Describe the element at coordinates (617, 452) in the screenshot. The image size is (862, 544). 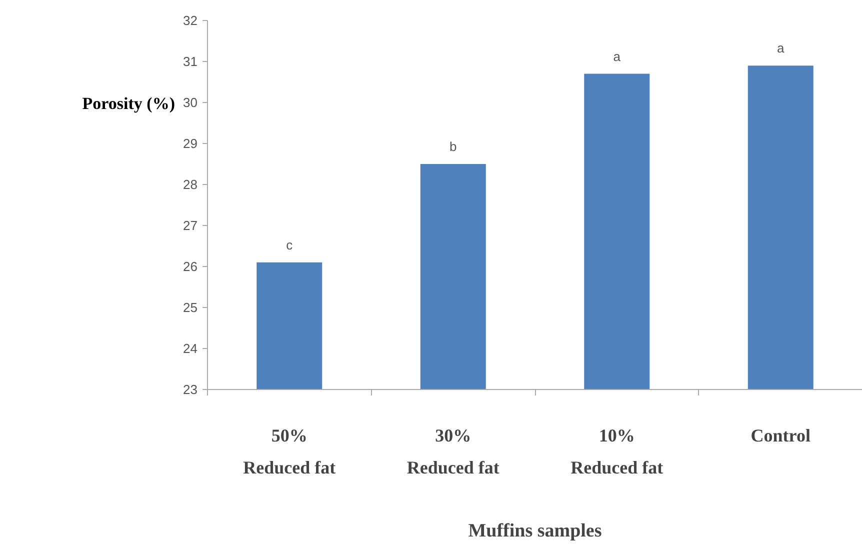
I see `x-tick-label: 10% Reduced fat` at that location.